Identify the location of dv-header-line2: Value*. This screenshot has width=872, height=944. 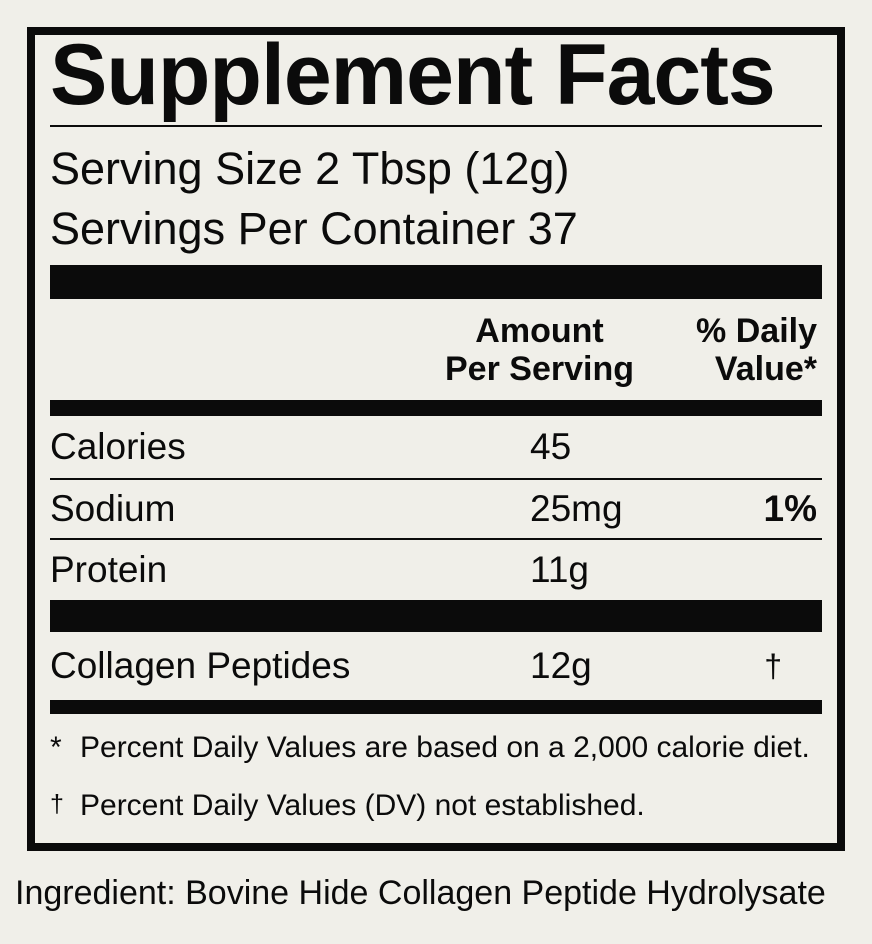
(765, 369).